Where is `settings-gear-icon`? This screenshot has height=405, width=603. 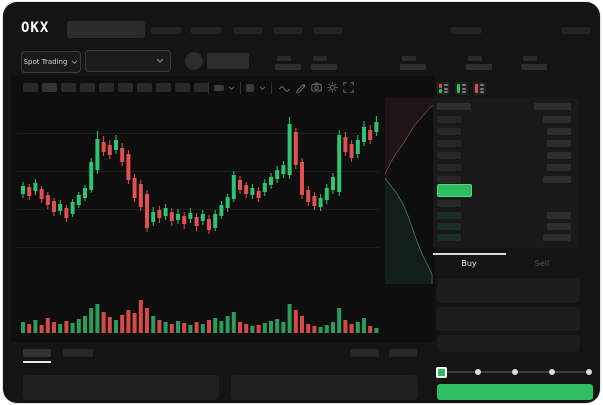
settings-gear-icon is located at coordinates (332, 87).